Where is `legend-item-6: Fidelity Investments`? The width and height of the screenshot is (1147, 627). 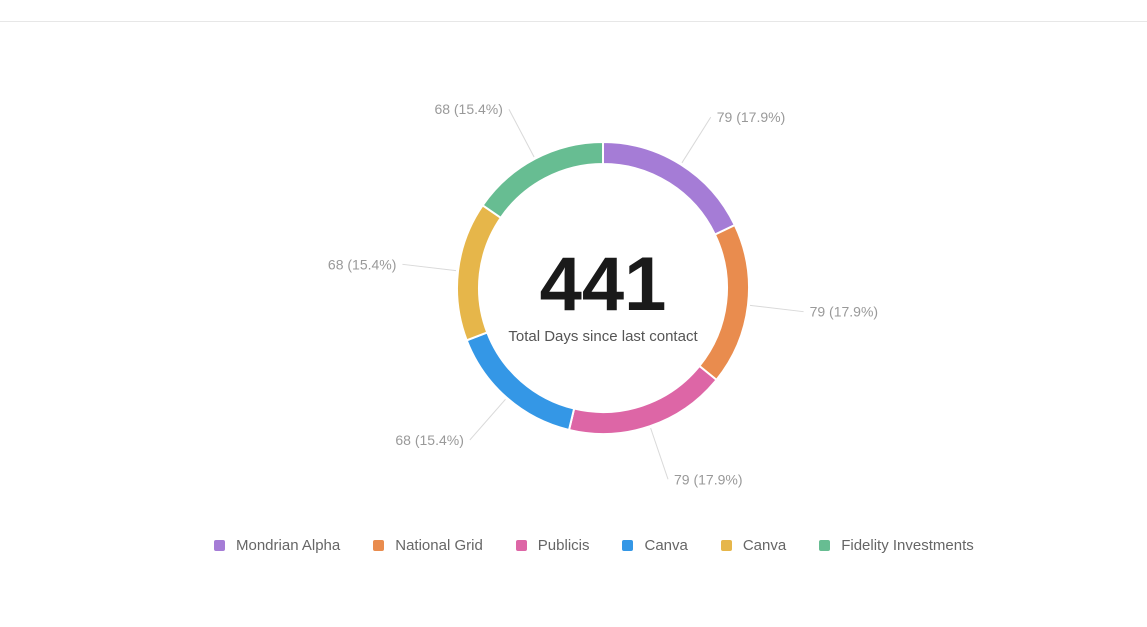
legend-item-6: Fidelity Investments is located at coordinates (896, 545).